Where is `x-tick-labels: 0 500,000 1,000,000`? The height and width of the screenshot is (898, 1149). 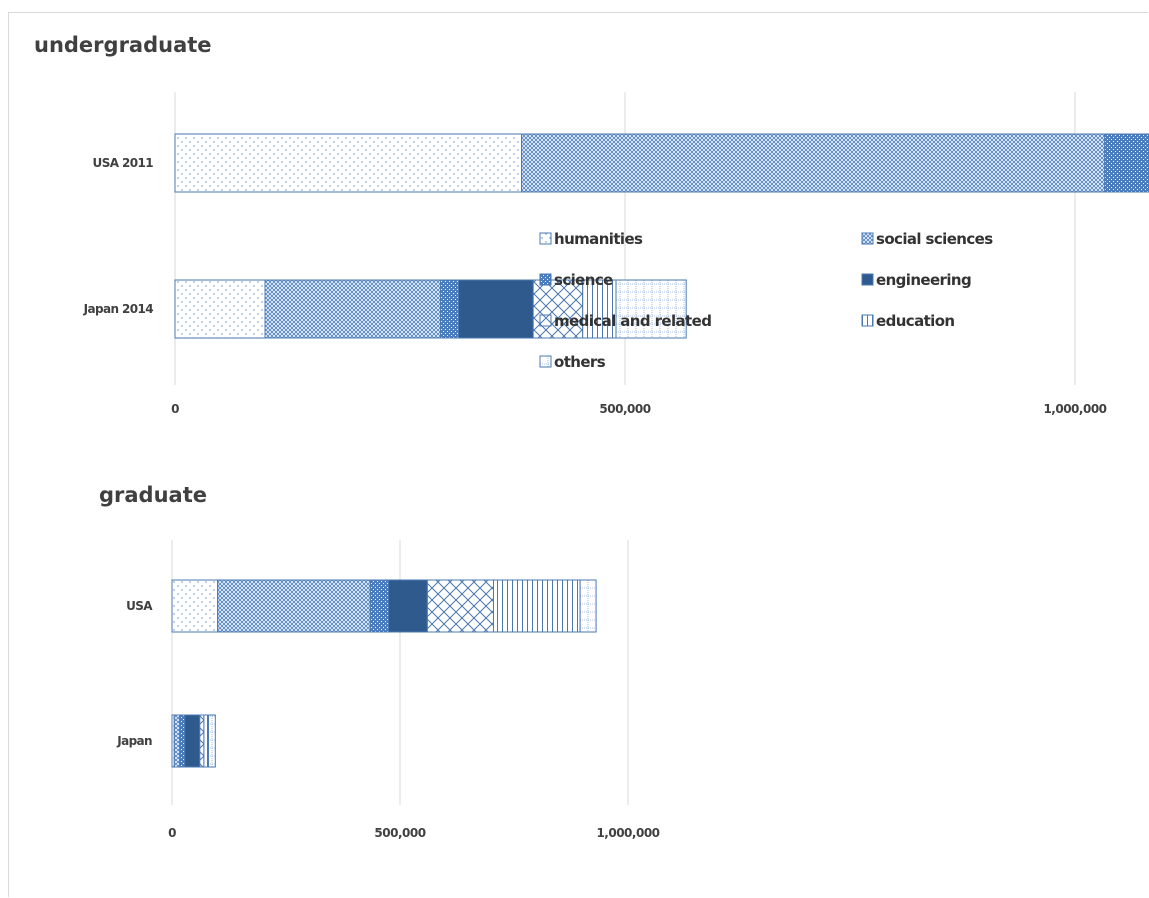
x-tick-labels: 0 500,000 1,000,000 is located at coordinates (414, 833).